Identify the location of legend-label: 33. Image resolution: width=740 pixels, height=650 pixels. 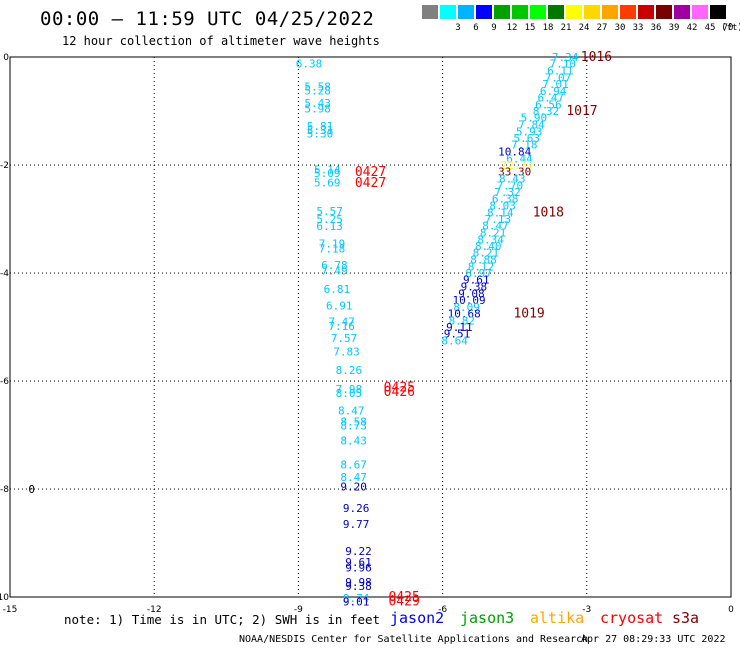
(638, 28).